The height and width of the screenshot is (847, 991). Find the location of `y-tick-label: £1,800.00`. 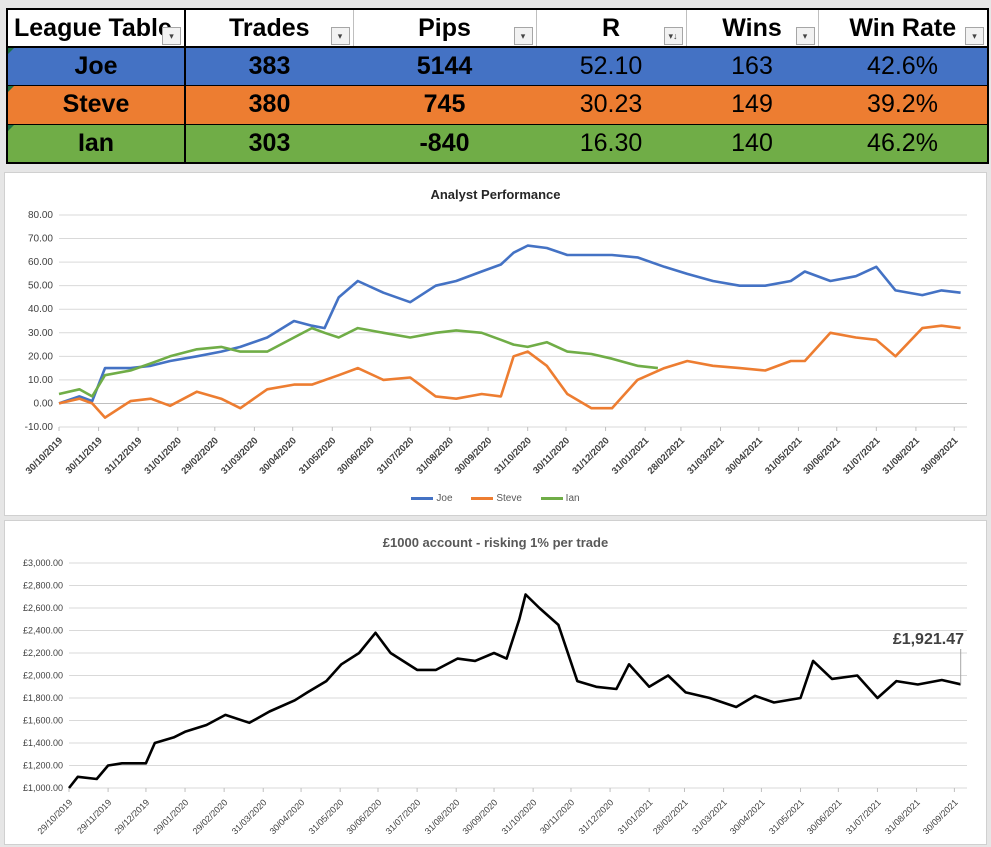

y-tick-label: £1,800.00 is located at coordinates (43, 698).